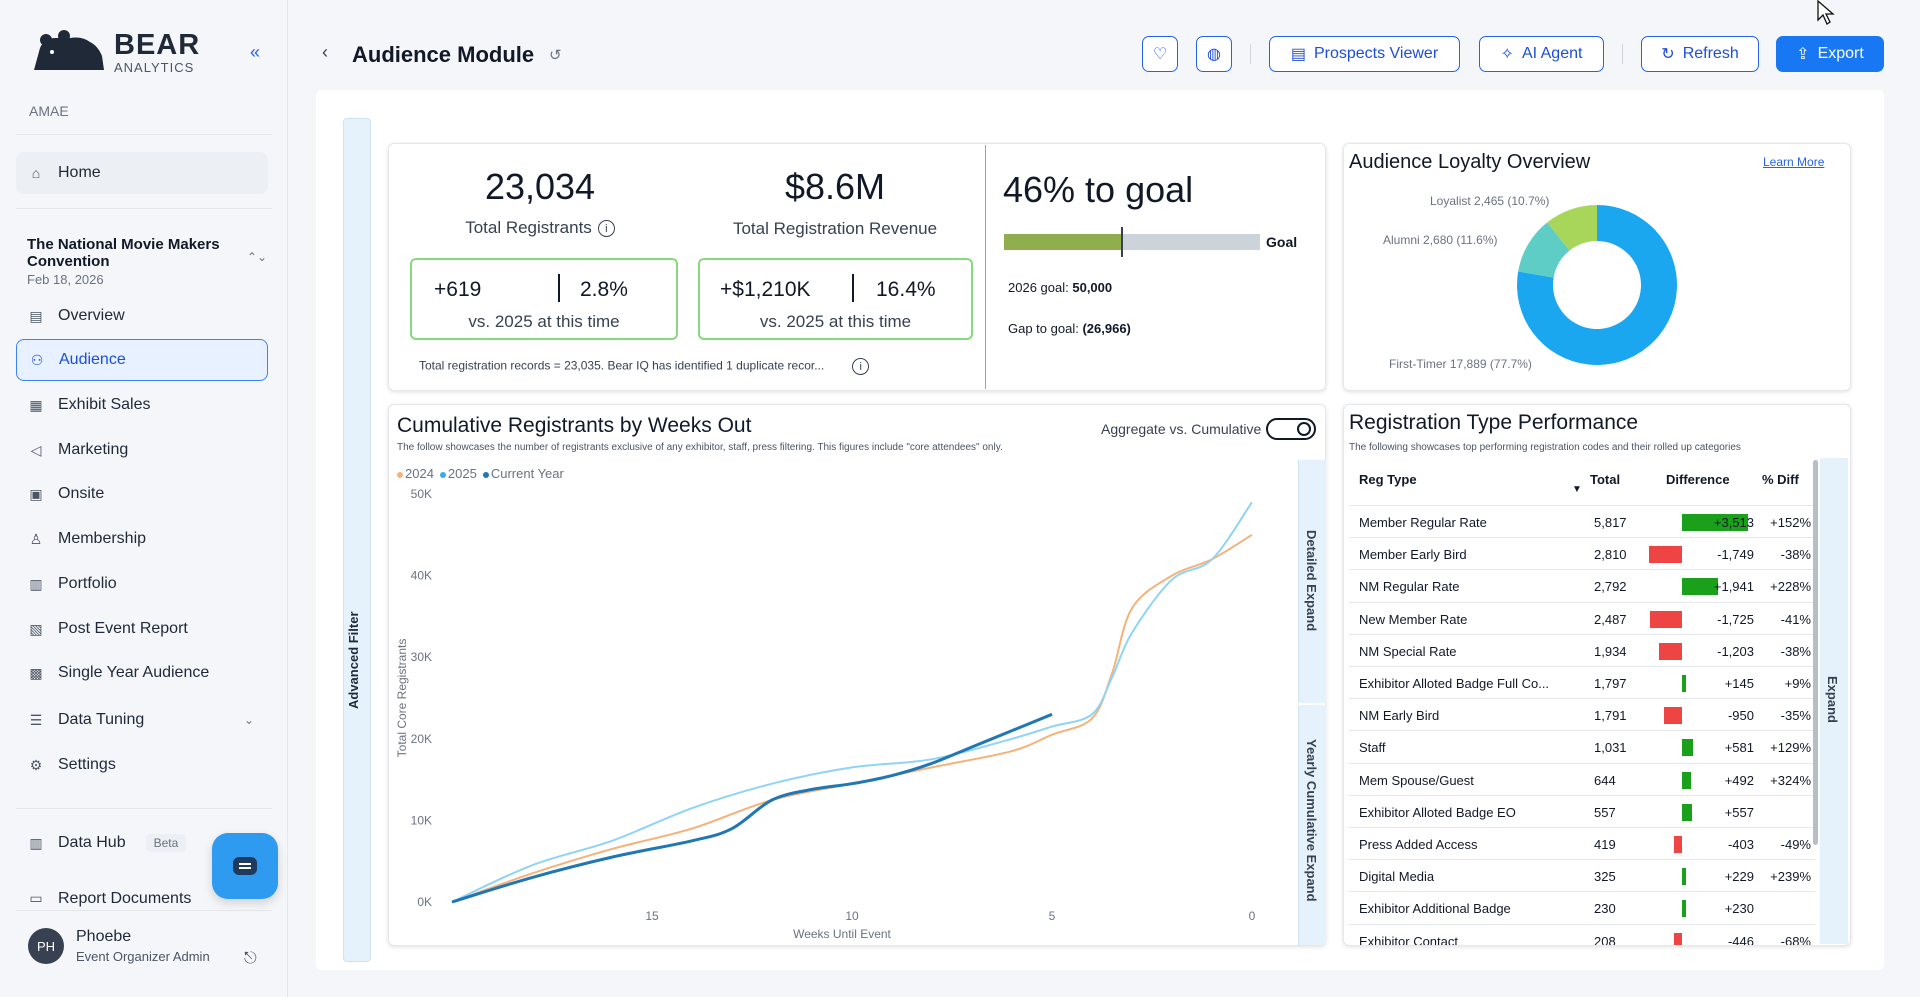 This screenshot has height=997, width=1920. I want to click on table-scrollbar, so click(1815, 652).